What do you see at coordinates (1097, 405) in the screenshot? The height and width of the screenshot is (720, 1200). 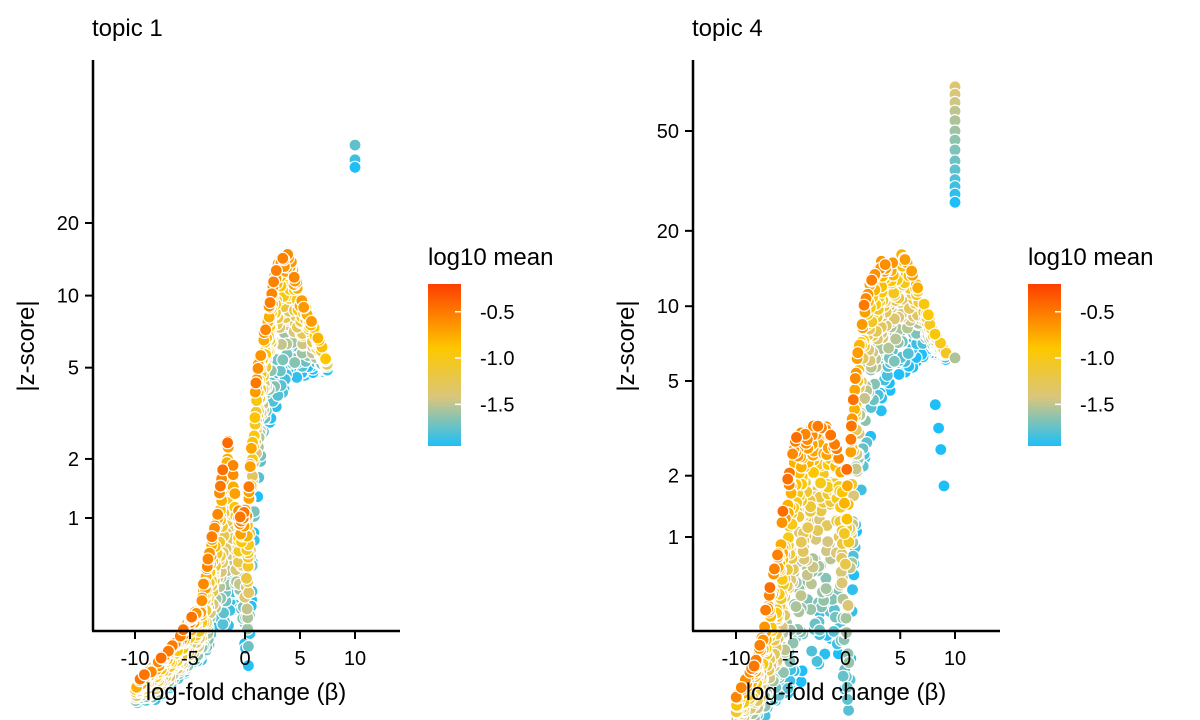 I see `legend-tick-label: -1.5` at bounding box center [1097, 405].